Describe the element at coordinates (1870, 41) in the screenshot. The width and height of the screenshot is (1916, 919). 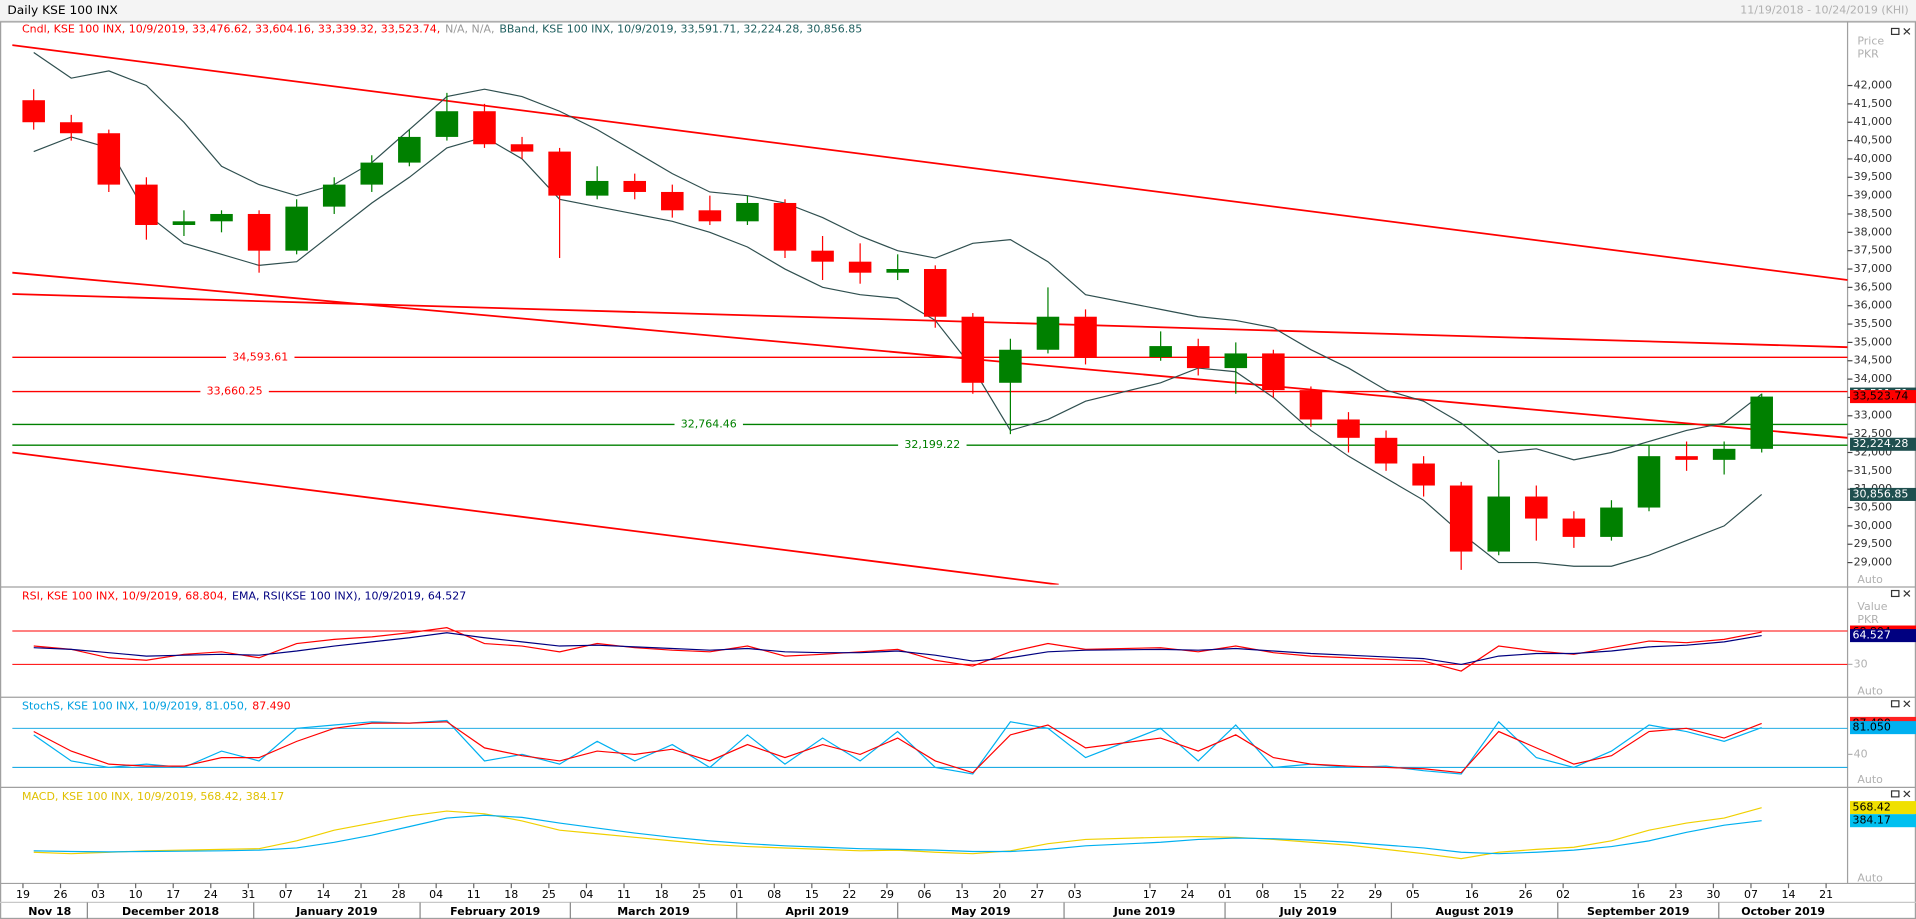
I see `axis-title: Price` at that location.